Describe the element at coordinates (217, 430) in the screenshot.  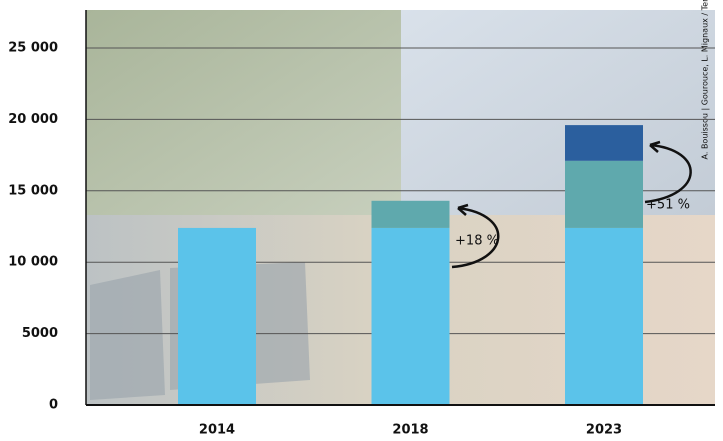
I see `x-tick-label: 2014` at that location.